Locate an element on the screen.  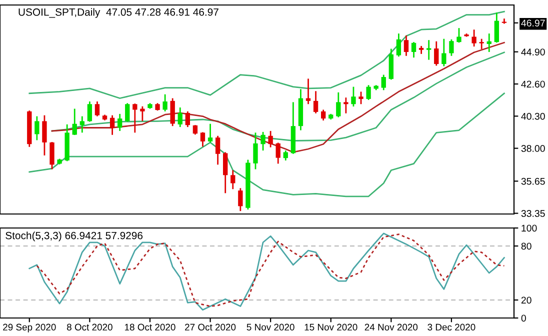
x-tick-label: 18 Oct 2020 is located at coordinates (150, 327).